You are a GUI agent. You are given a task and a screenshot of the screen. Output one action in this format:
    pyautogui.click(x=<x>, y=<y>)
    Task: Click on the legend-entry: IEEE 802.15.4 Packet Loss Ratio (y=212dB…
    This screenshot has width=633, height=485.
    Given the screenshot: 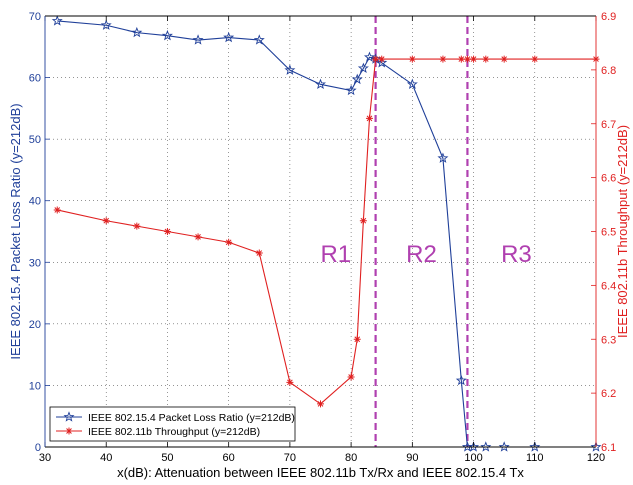 What is the action you would take?
    pyautogui.click(x=191, y=418)
    